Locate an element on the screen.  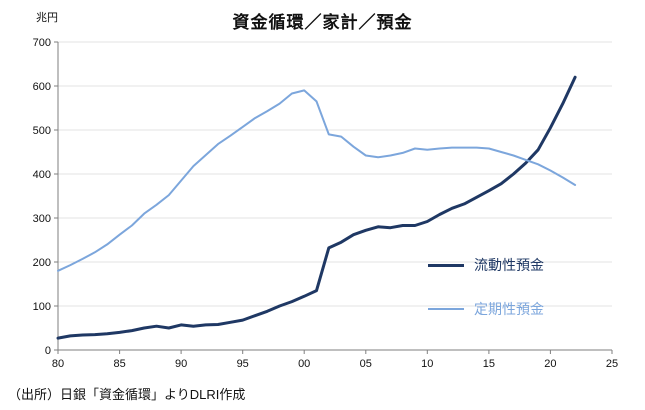
svg-text: 500 is located at coordinates (42, 131).